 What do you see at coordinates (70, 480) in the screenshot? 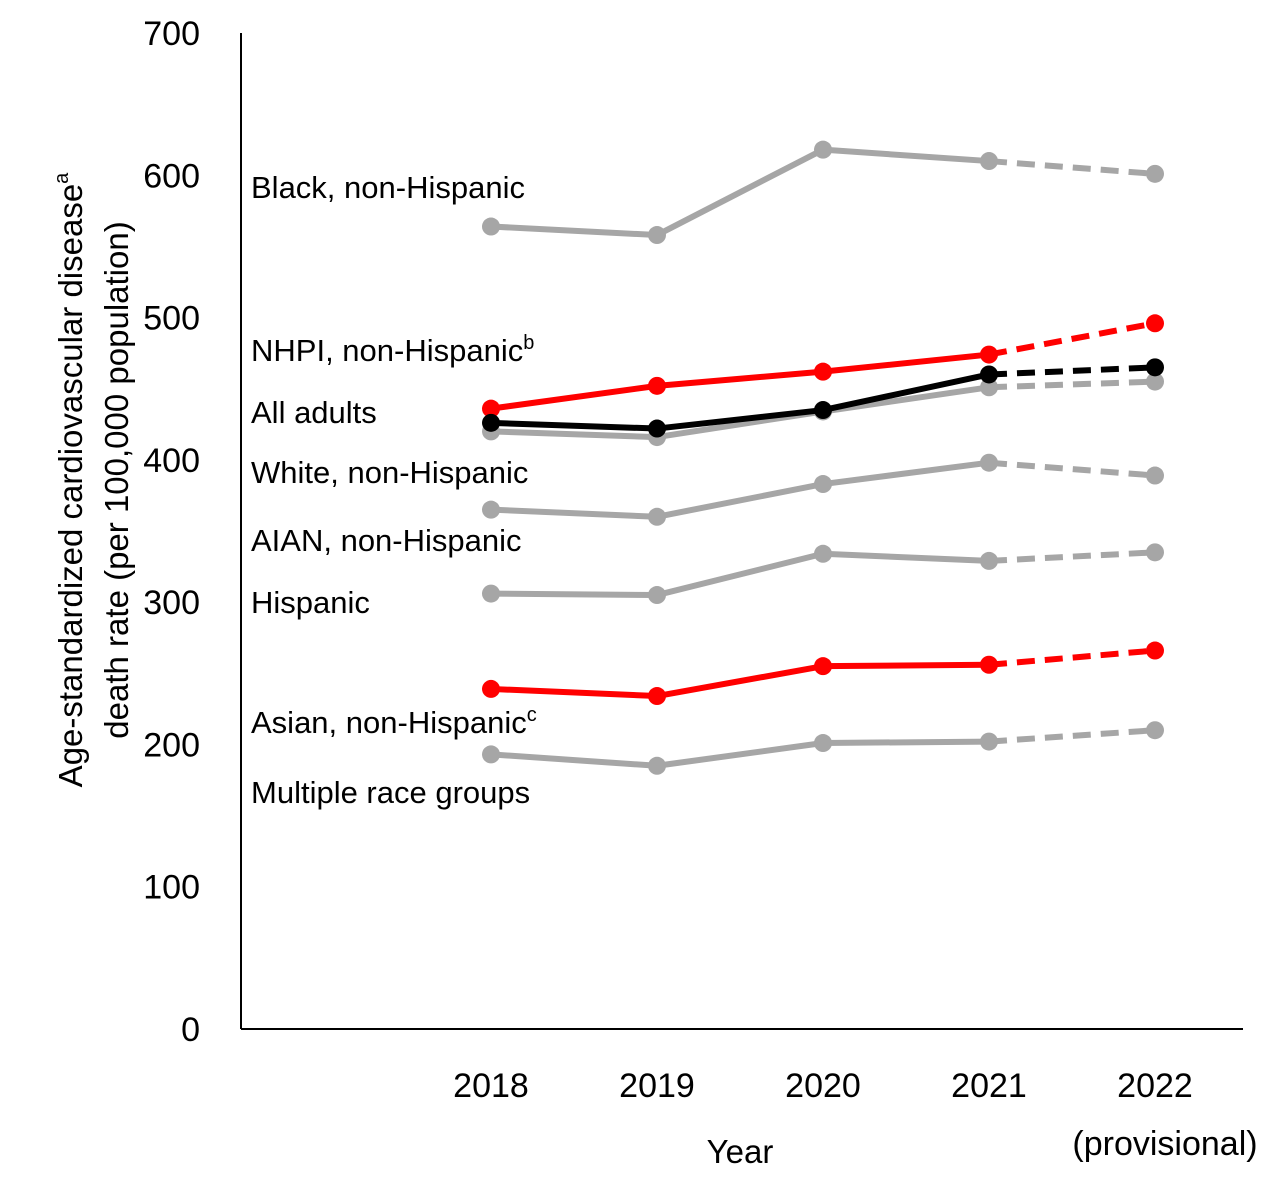
I see `y-axis-title-line1: Age-standardized cardiovascular diseasea` at bounding box center [70, 480].